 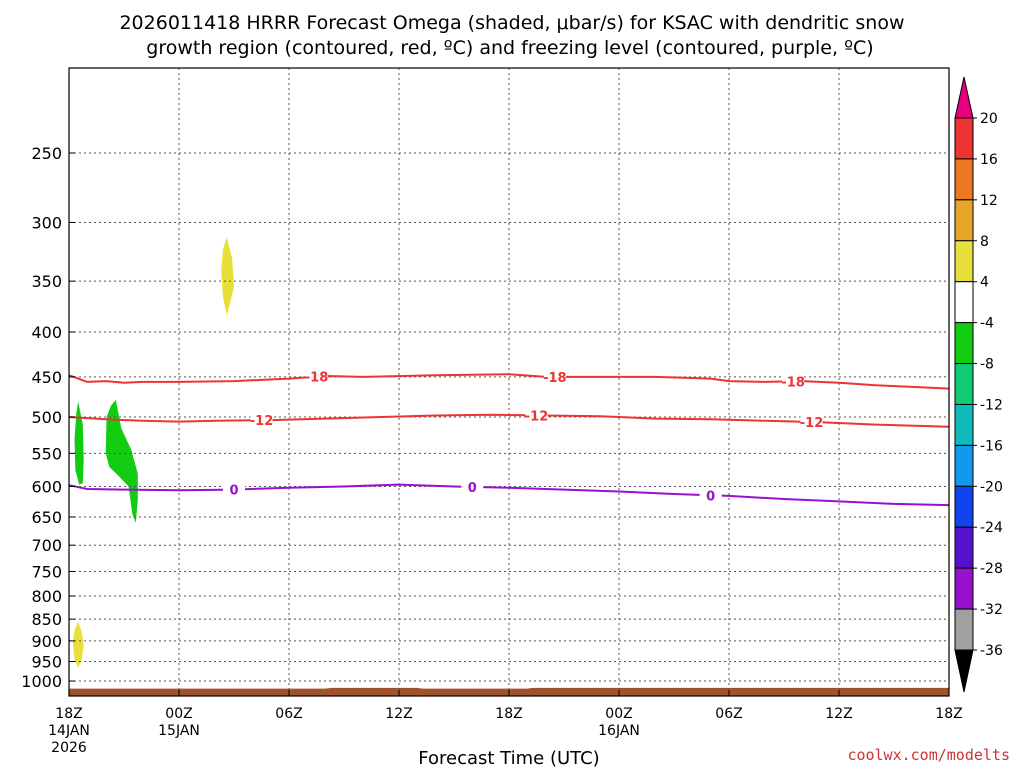 What do you see at coordinates (179, 731) in the screenshot?
I see `x-tick-label-line: 15JAN` at bounding box center [179, 731].